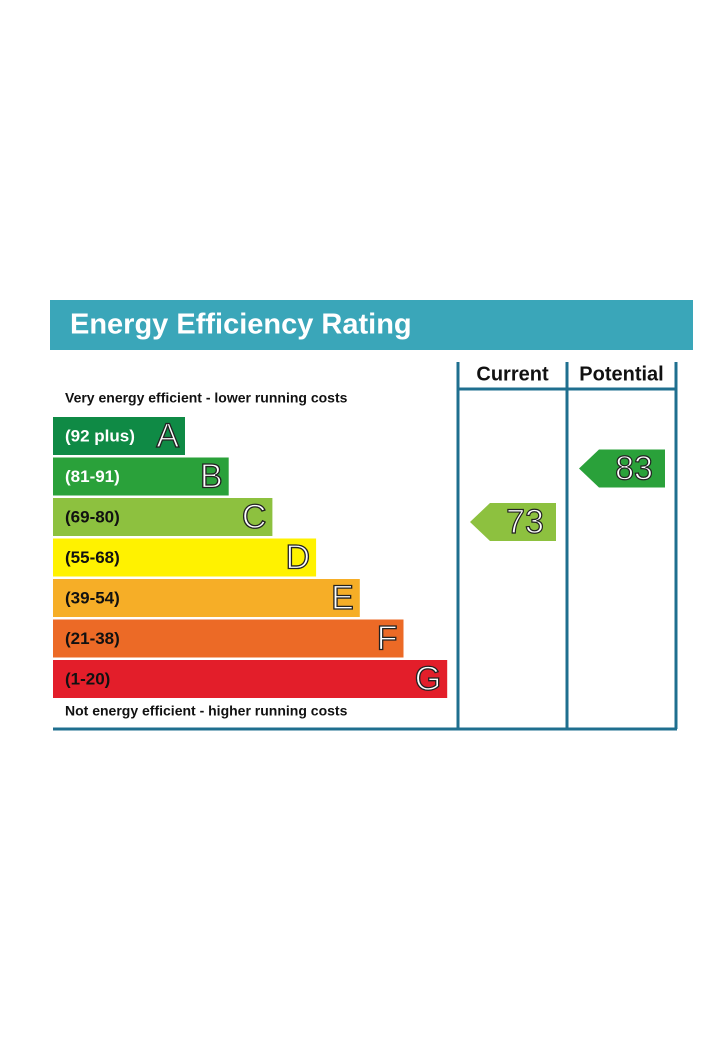  I want to click on rating-value: 83, so click(634, 468).